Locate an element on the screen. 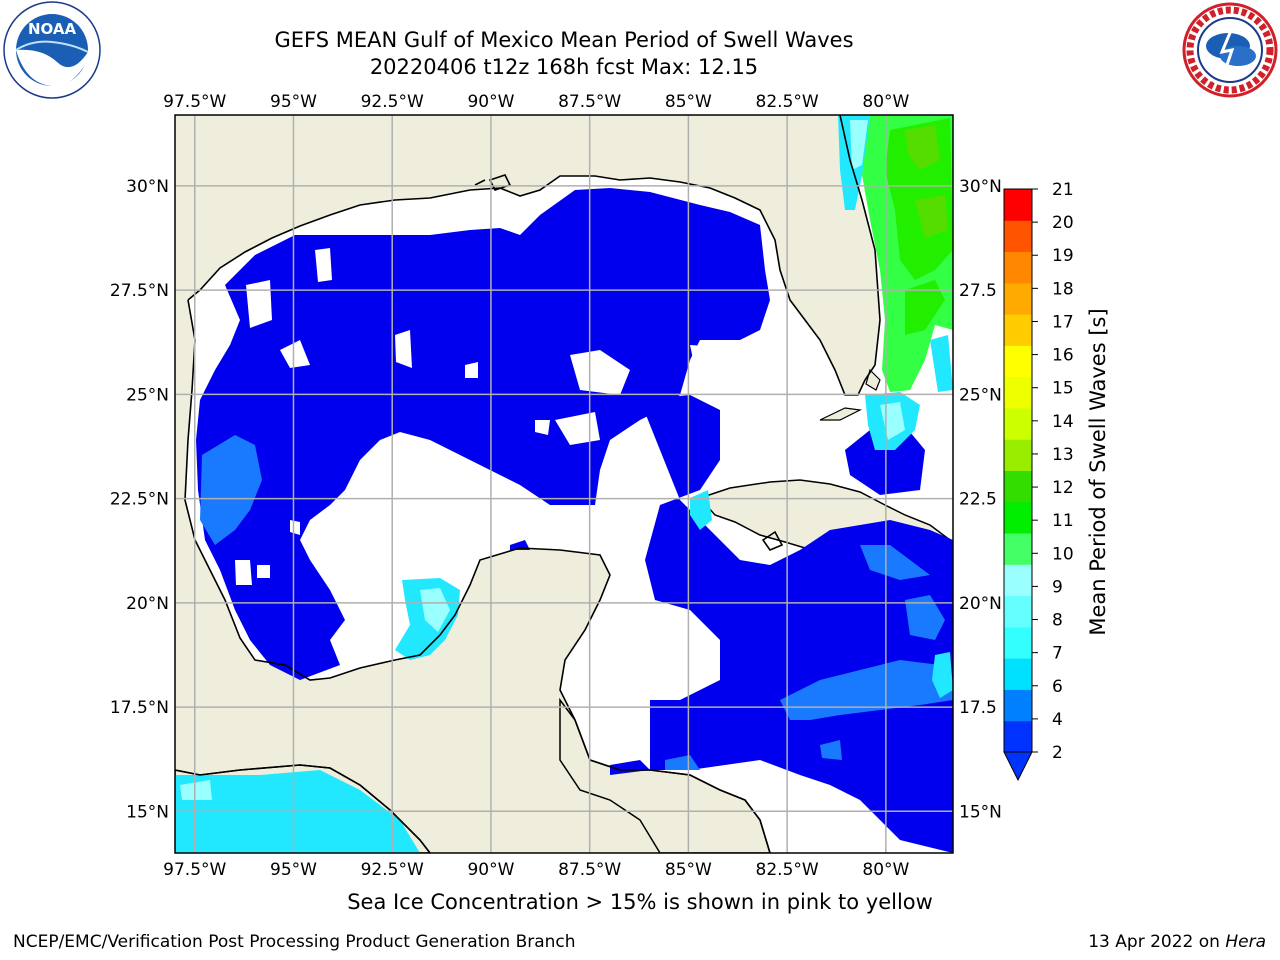  lat-label-left: 22.5°N is located at coordinates (139, 500).